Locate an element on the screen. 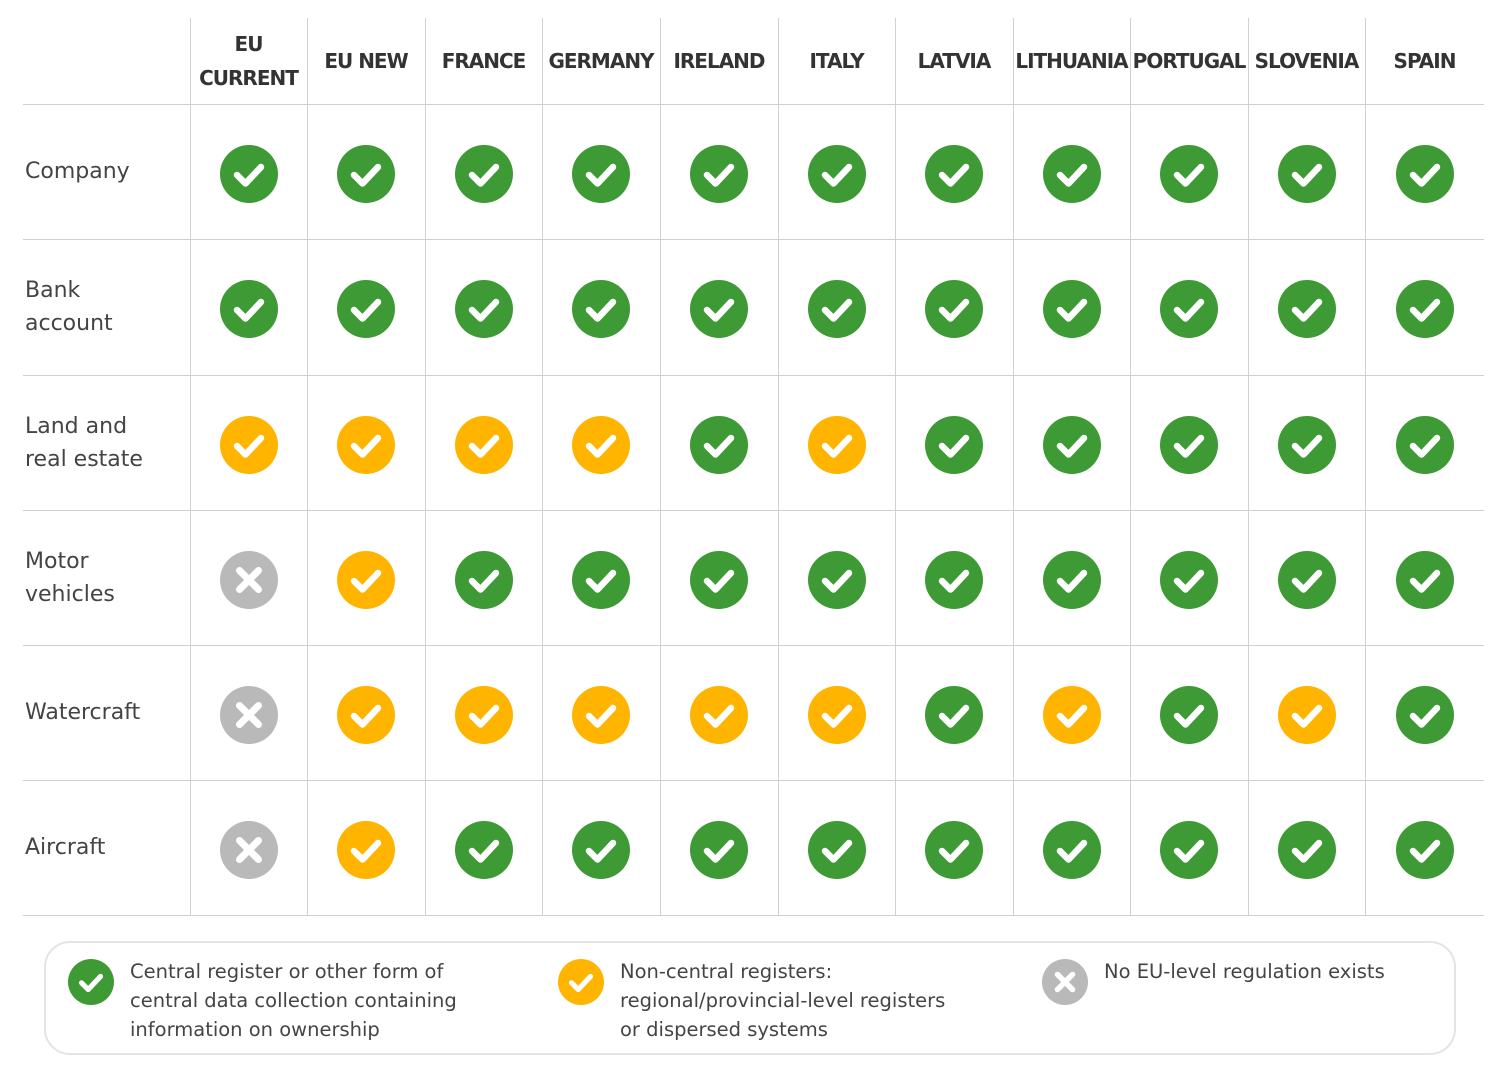 The height and width of the screenshot is (1071, 1500). column-header: PORTUGAL is located at coordinates (1189, 61).